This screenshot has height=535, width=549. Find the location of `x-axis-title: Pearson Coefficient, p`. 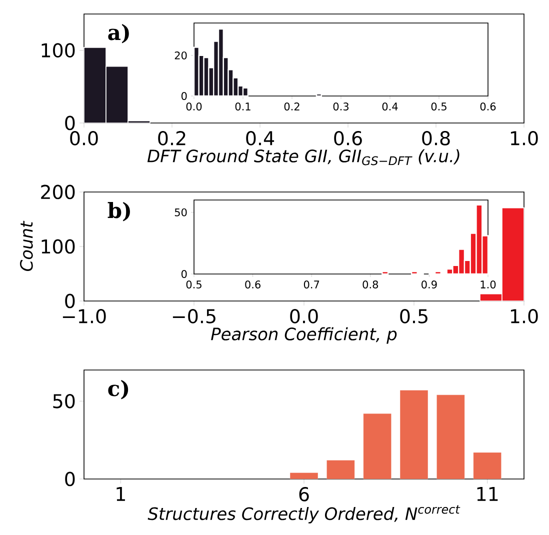

x-axis-title: Pearson Coefficient, p is located at coordinates (304, 335).